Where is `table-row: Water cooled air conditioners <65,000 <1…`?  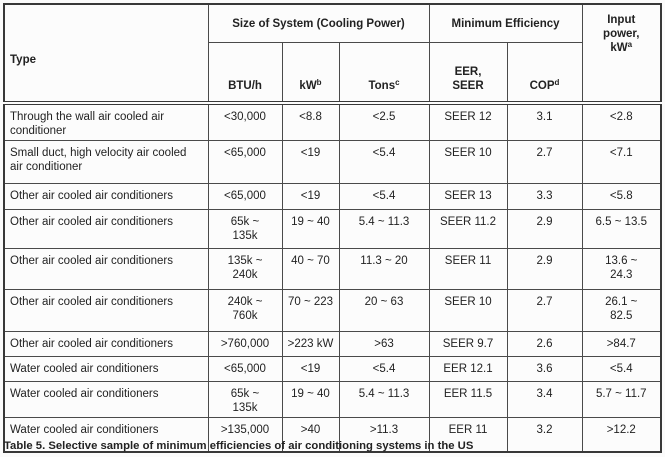
table-row: Water cooled air conditioners <65,000 <1… is located at coordinates (332, 369).